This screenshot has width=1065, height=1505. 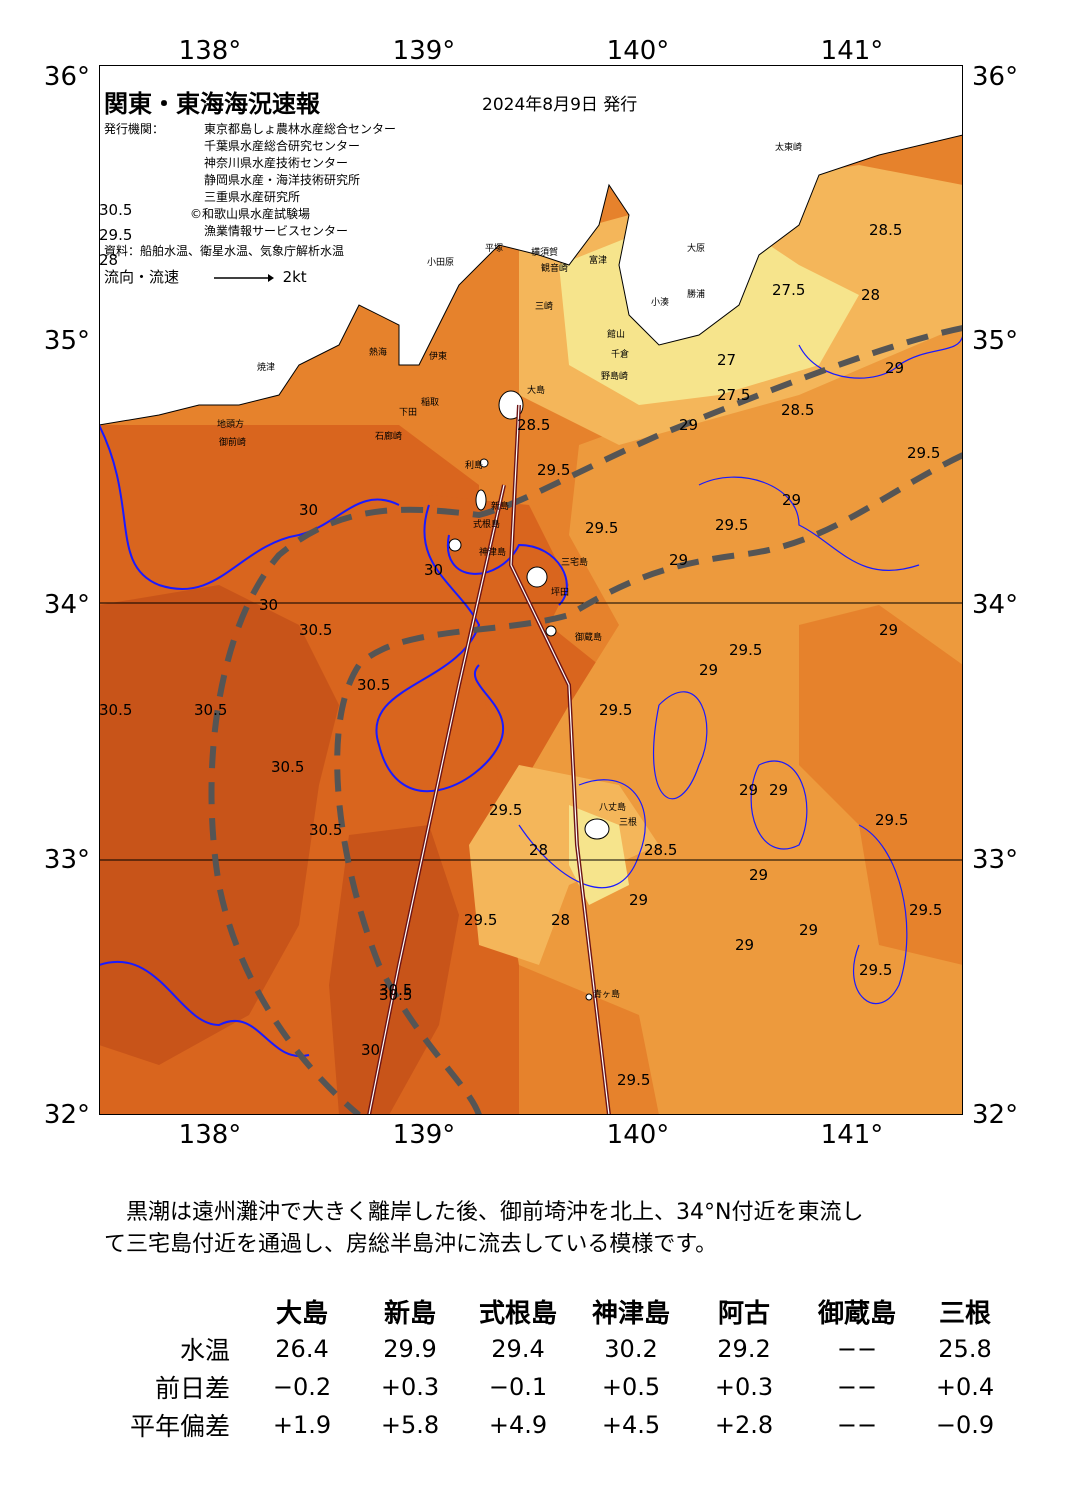 What do you see at coordinates (134, 129) in the screenshot?
I see `publisher-label: 発行機関：` at bounding box center [134, 129].